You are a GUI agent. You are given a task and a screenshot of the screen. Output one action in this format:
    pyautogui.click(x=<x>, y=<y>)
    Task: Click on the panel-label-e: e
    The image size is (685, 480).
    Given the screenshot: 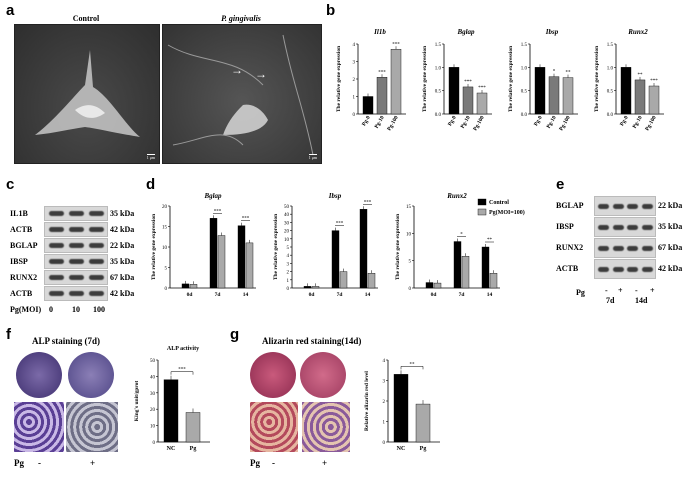 What is the action you would take?
    pyautogui.click(x=560, y=184)
    